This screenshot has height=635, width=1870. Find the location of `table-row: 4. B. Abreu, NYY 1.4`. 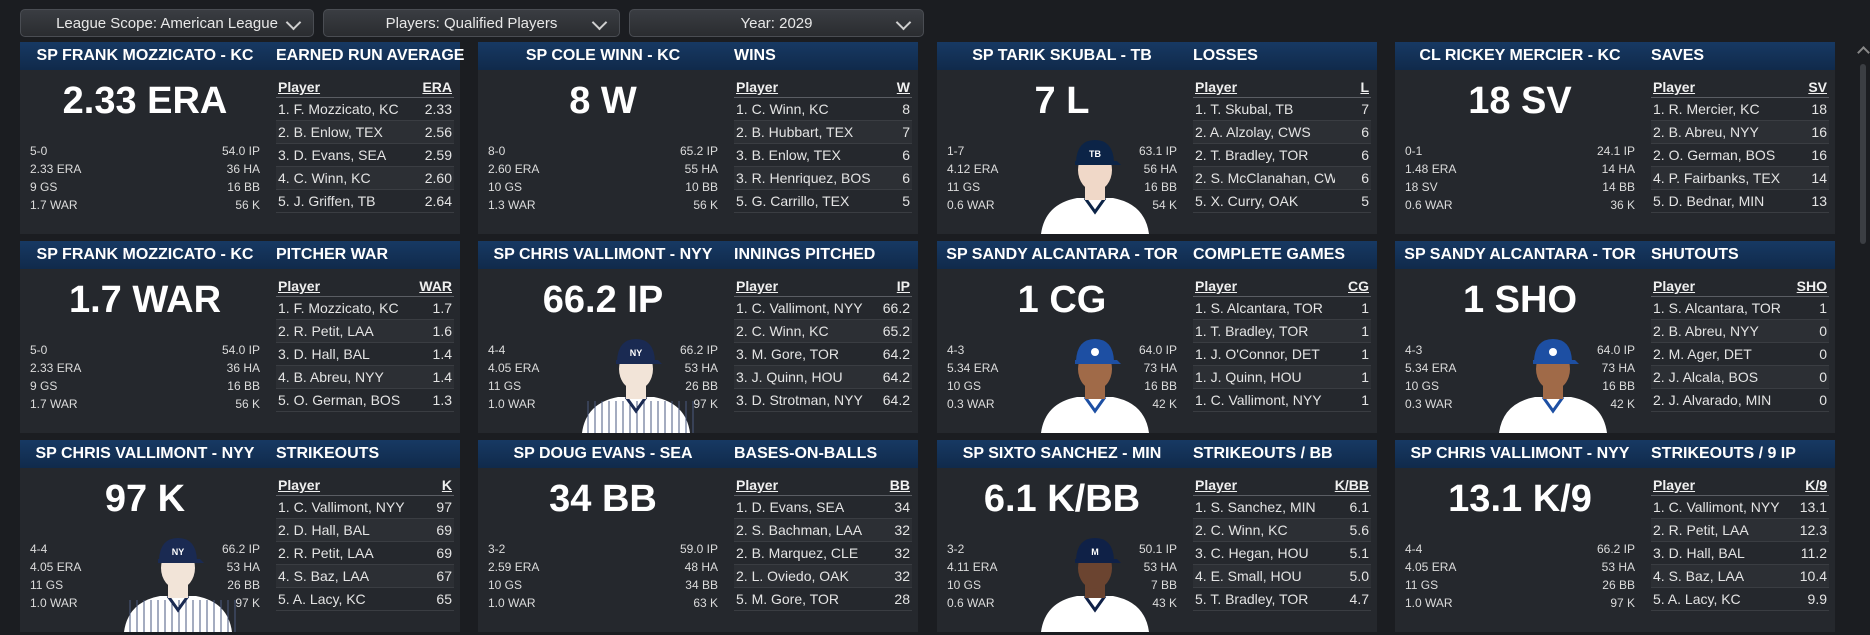

table-row: 4. B. Abreu, NYY 1.4 is located at coordinates (365, 377).